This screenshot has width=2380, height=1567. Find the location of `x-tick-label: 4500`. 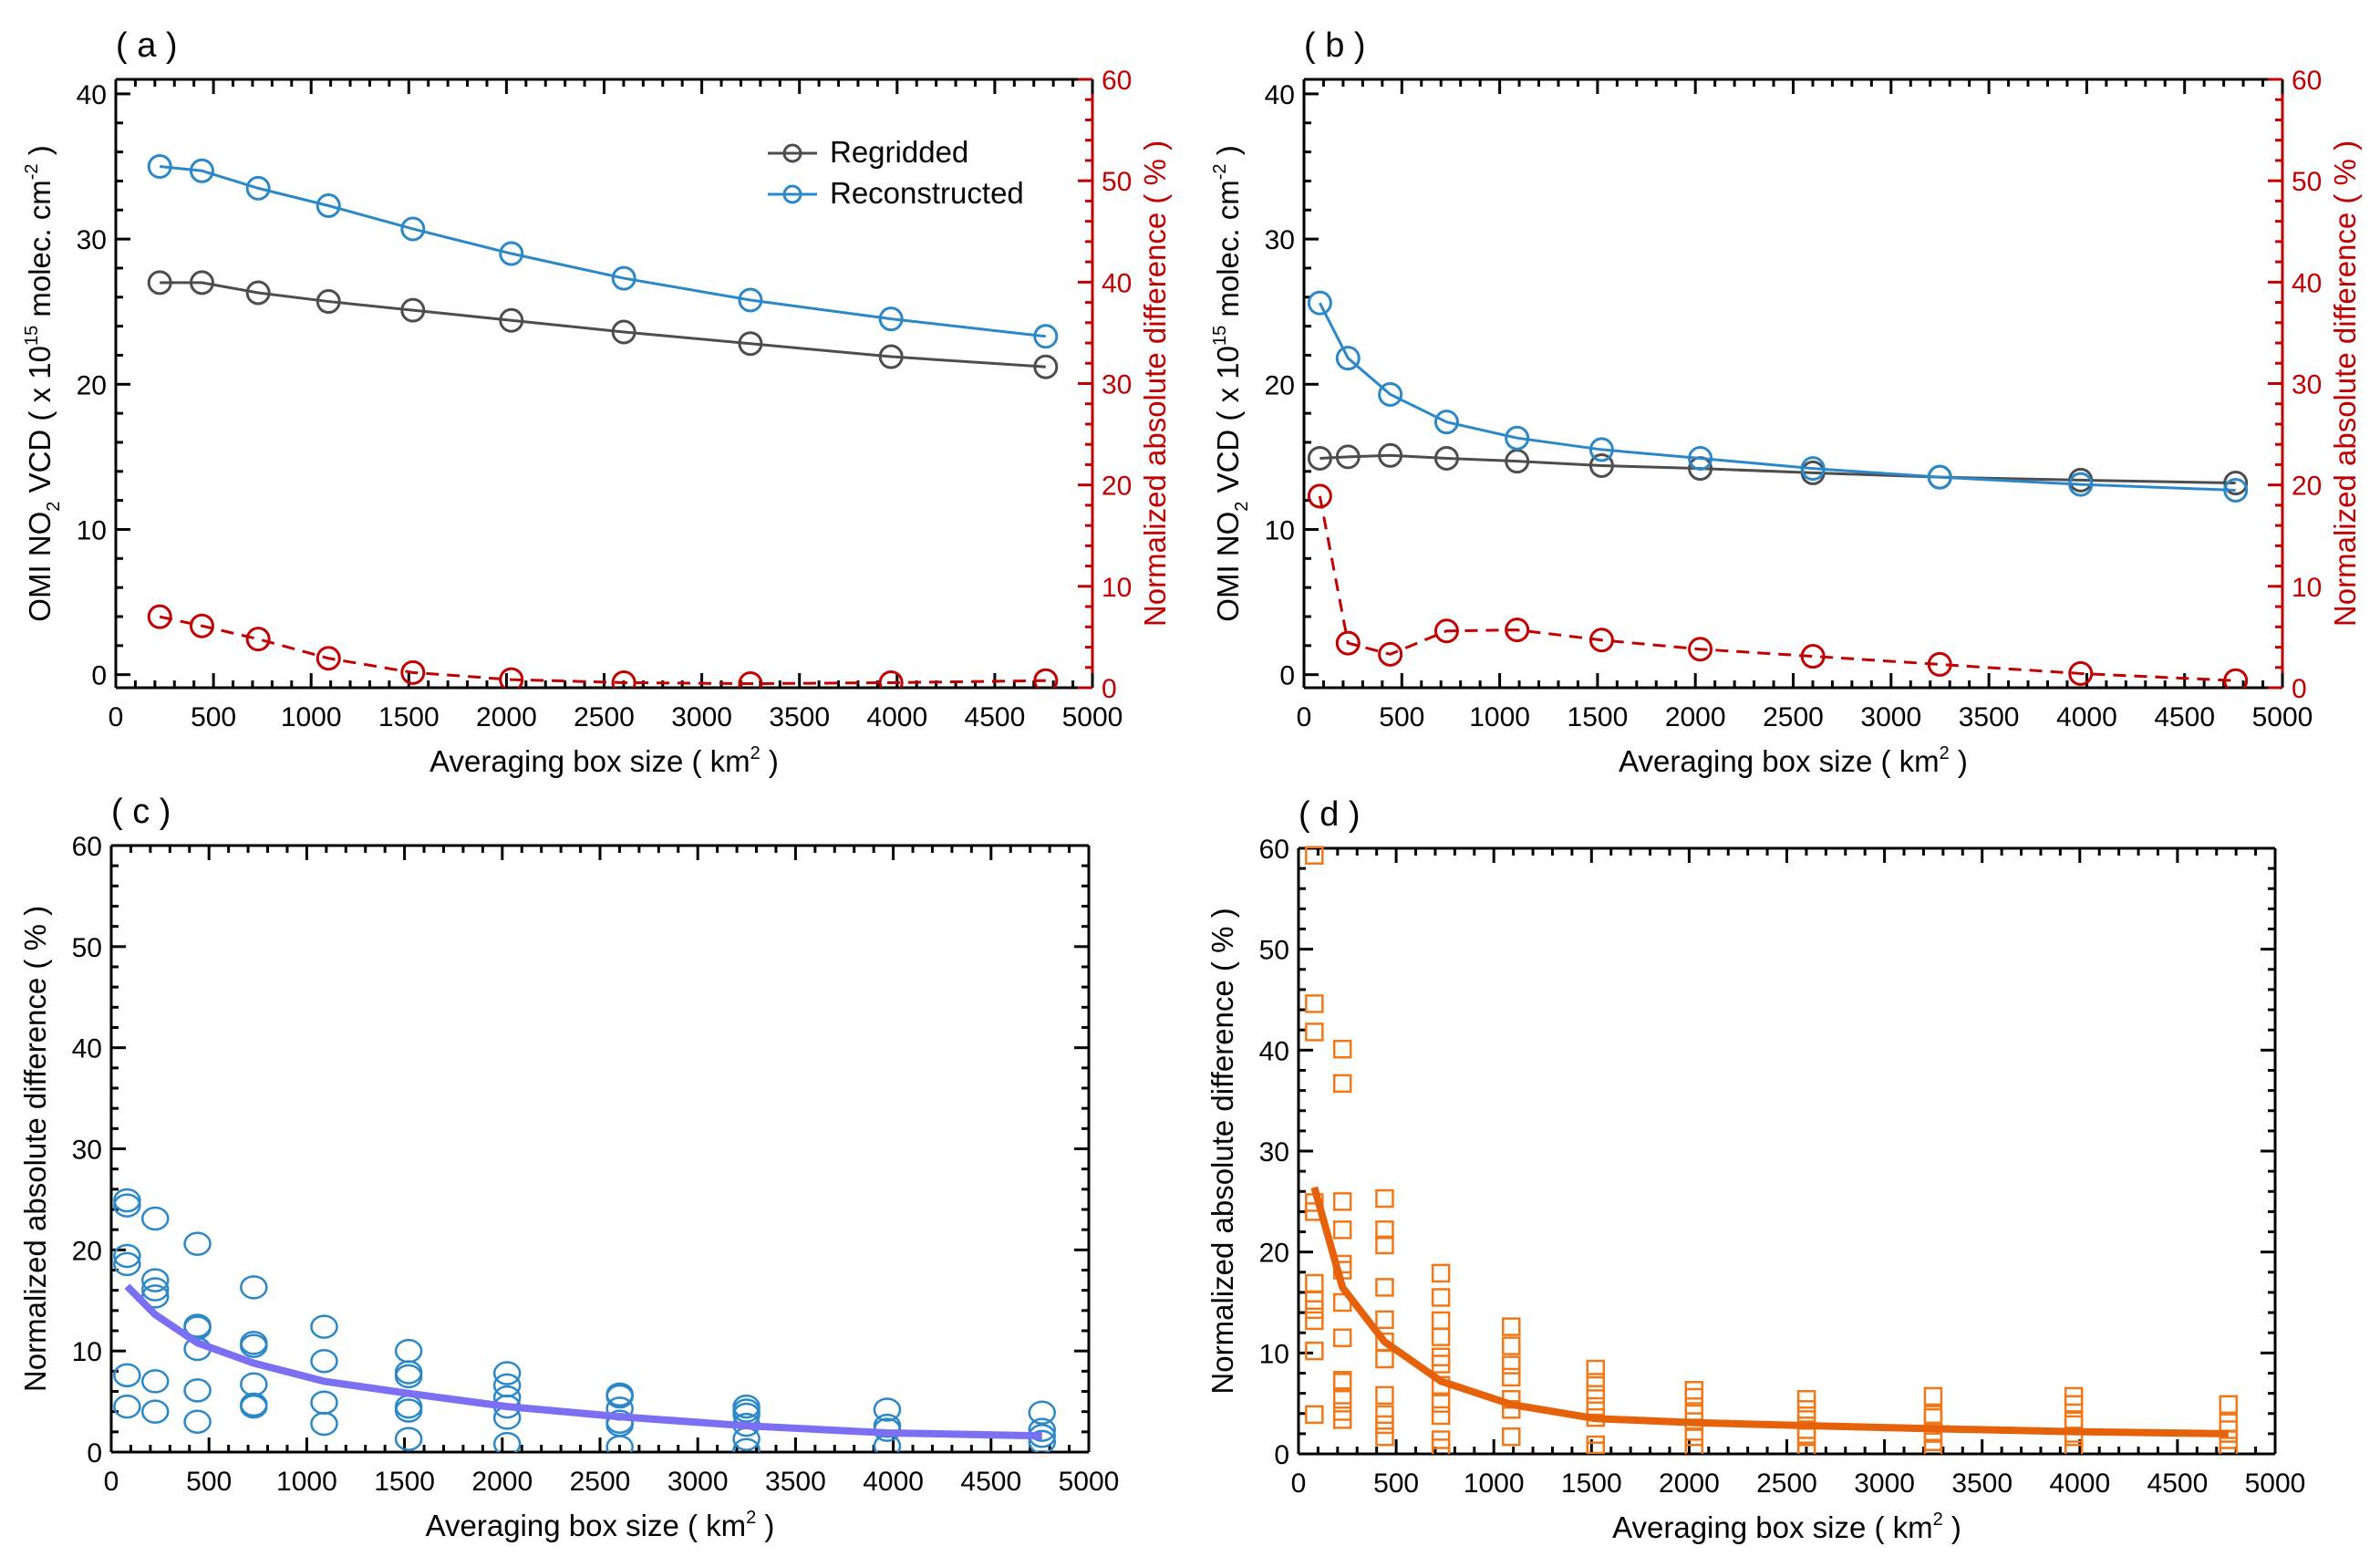

x-tick-label: 4500 is located at coordinates (996, 717).